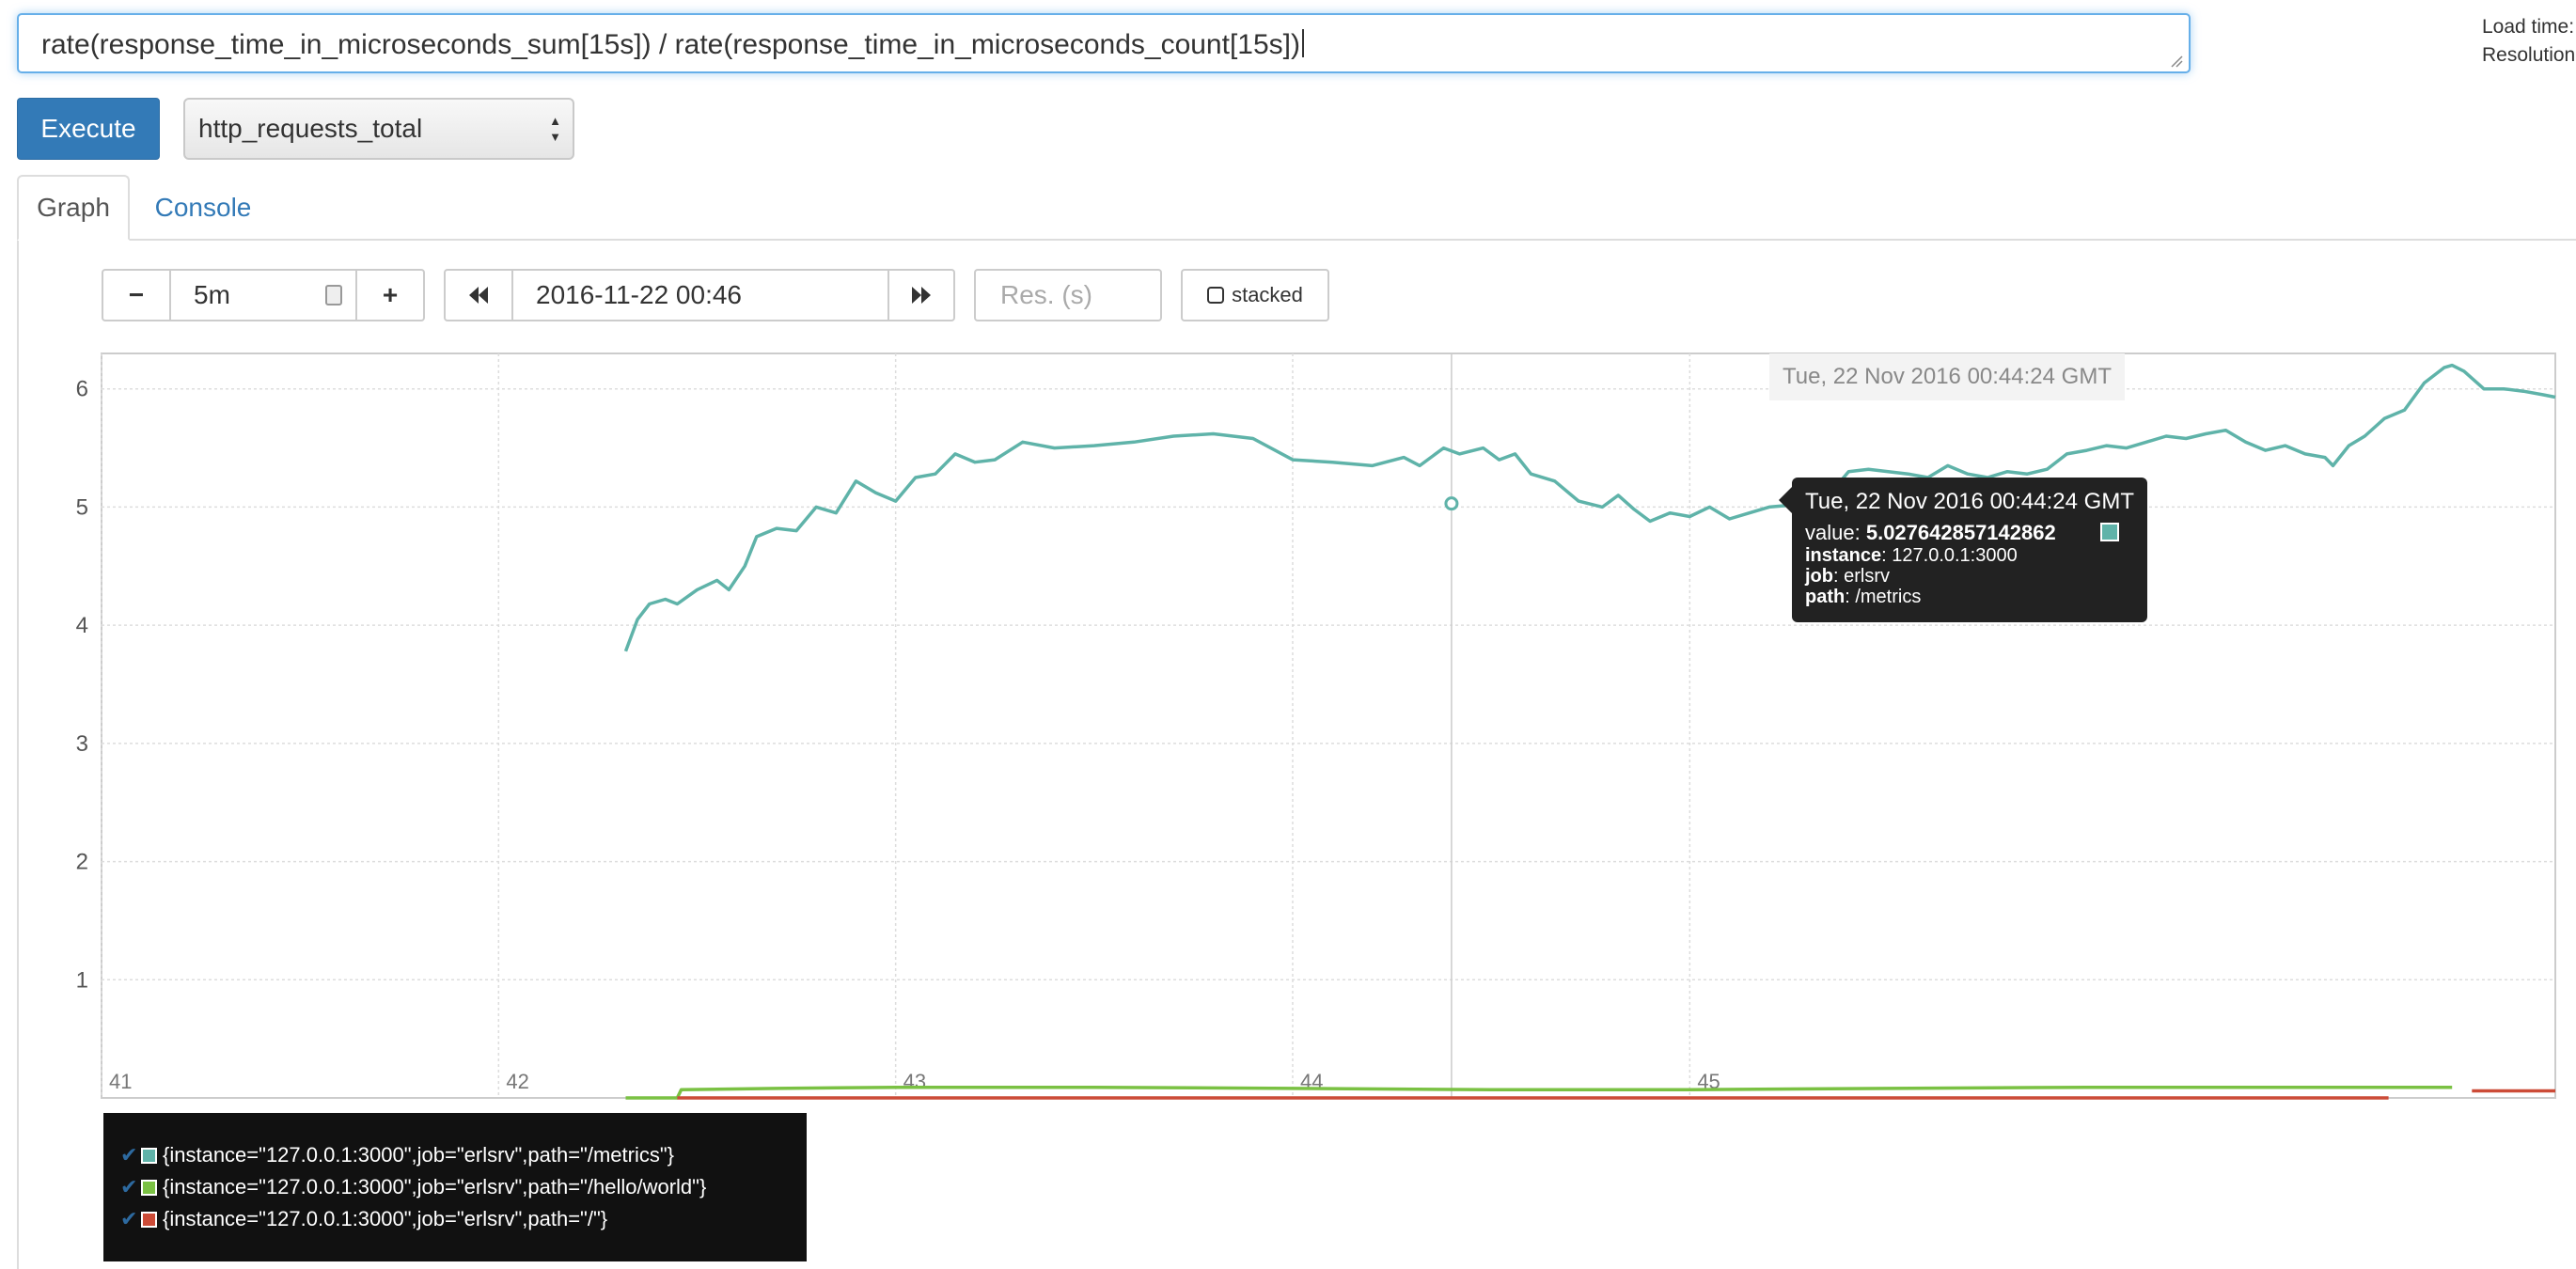  Describe the element at coordinates (82, 625) in the screenshot. I see `y-tick-label: 4` at that location.